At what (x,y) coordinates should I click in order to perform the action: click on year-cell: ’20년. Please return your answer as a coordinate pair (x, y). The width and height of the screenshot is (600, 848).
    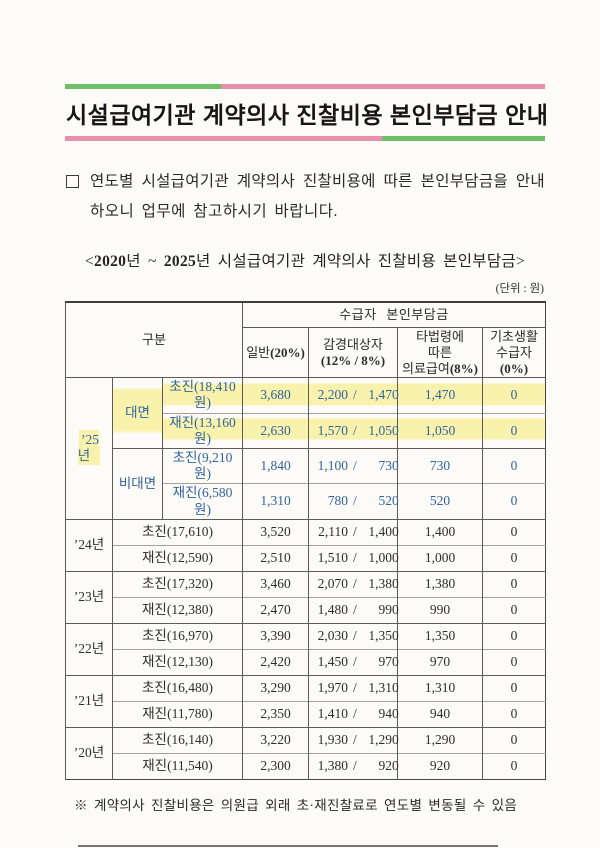
    Looking at the image, I should click on (89, 753).